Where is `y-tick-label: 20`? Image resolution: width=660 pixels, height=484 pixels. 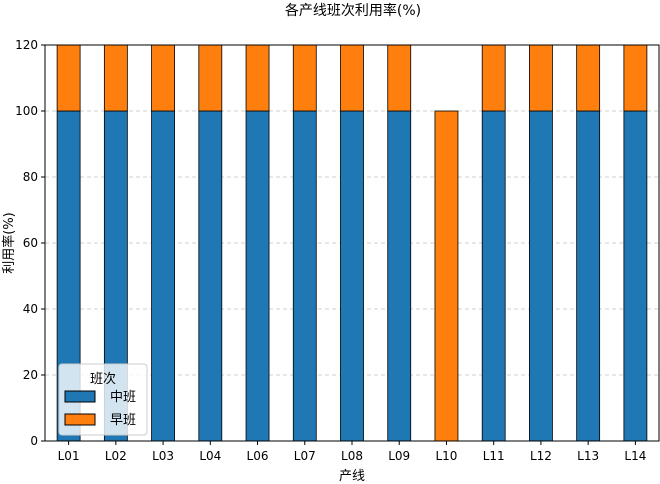
y-tick-label: 20 is located at coordinates (30, 375).